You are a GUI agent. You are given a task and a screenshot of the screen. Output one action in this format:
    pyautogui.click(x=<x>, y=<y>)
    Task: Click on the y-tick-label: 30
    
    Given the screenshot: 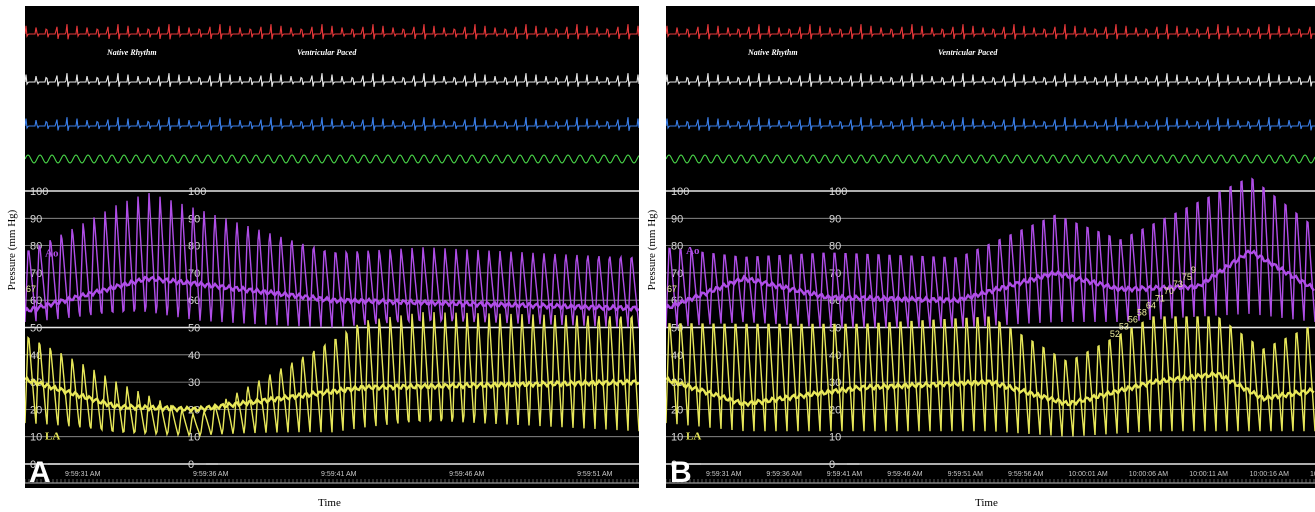 What is the action you would take?
    pyautogui.click(x=194, y=383)
    